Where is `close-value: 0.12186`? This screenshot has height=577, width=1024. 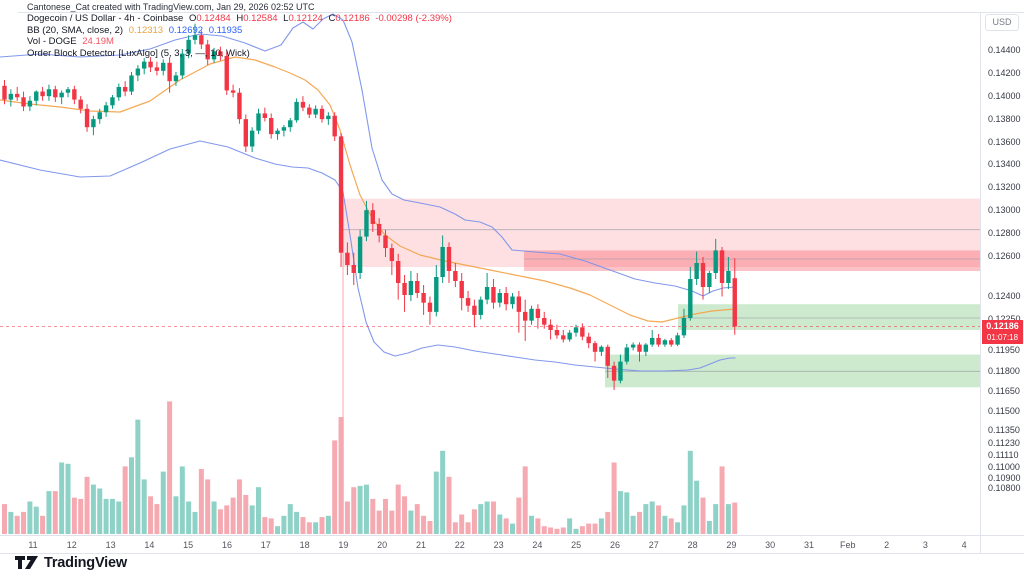
close-value: 0.12186 is located at coordinates (352, 18).